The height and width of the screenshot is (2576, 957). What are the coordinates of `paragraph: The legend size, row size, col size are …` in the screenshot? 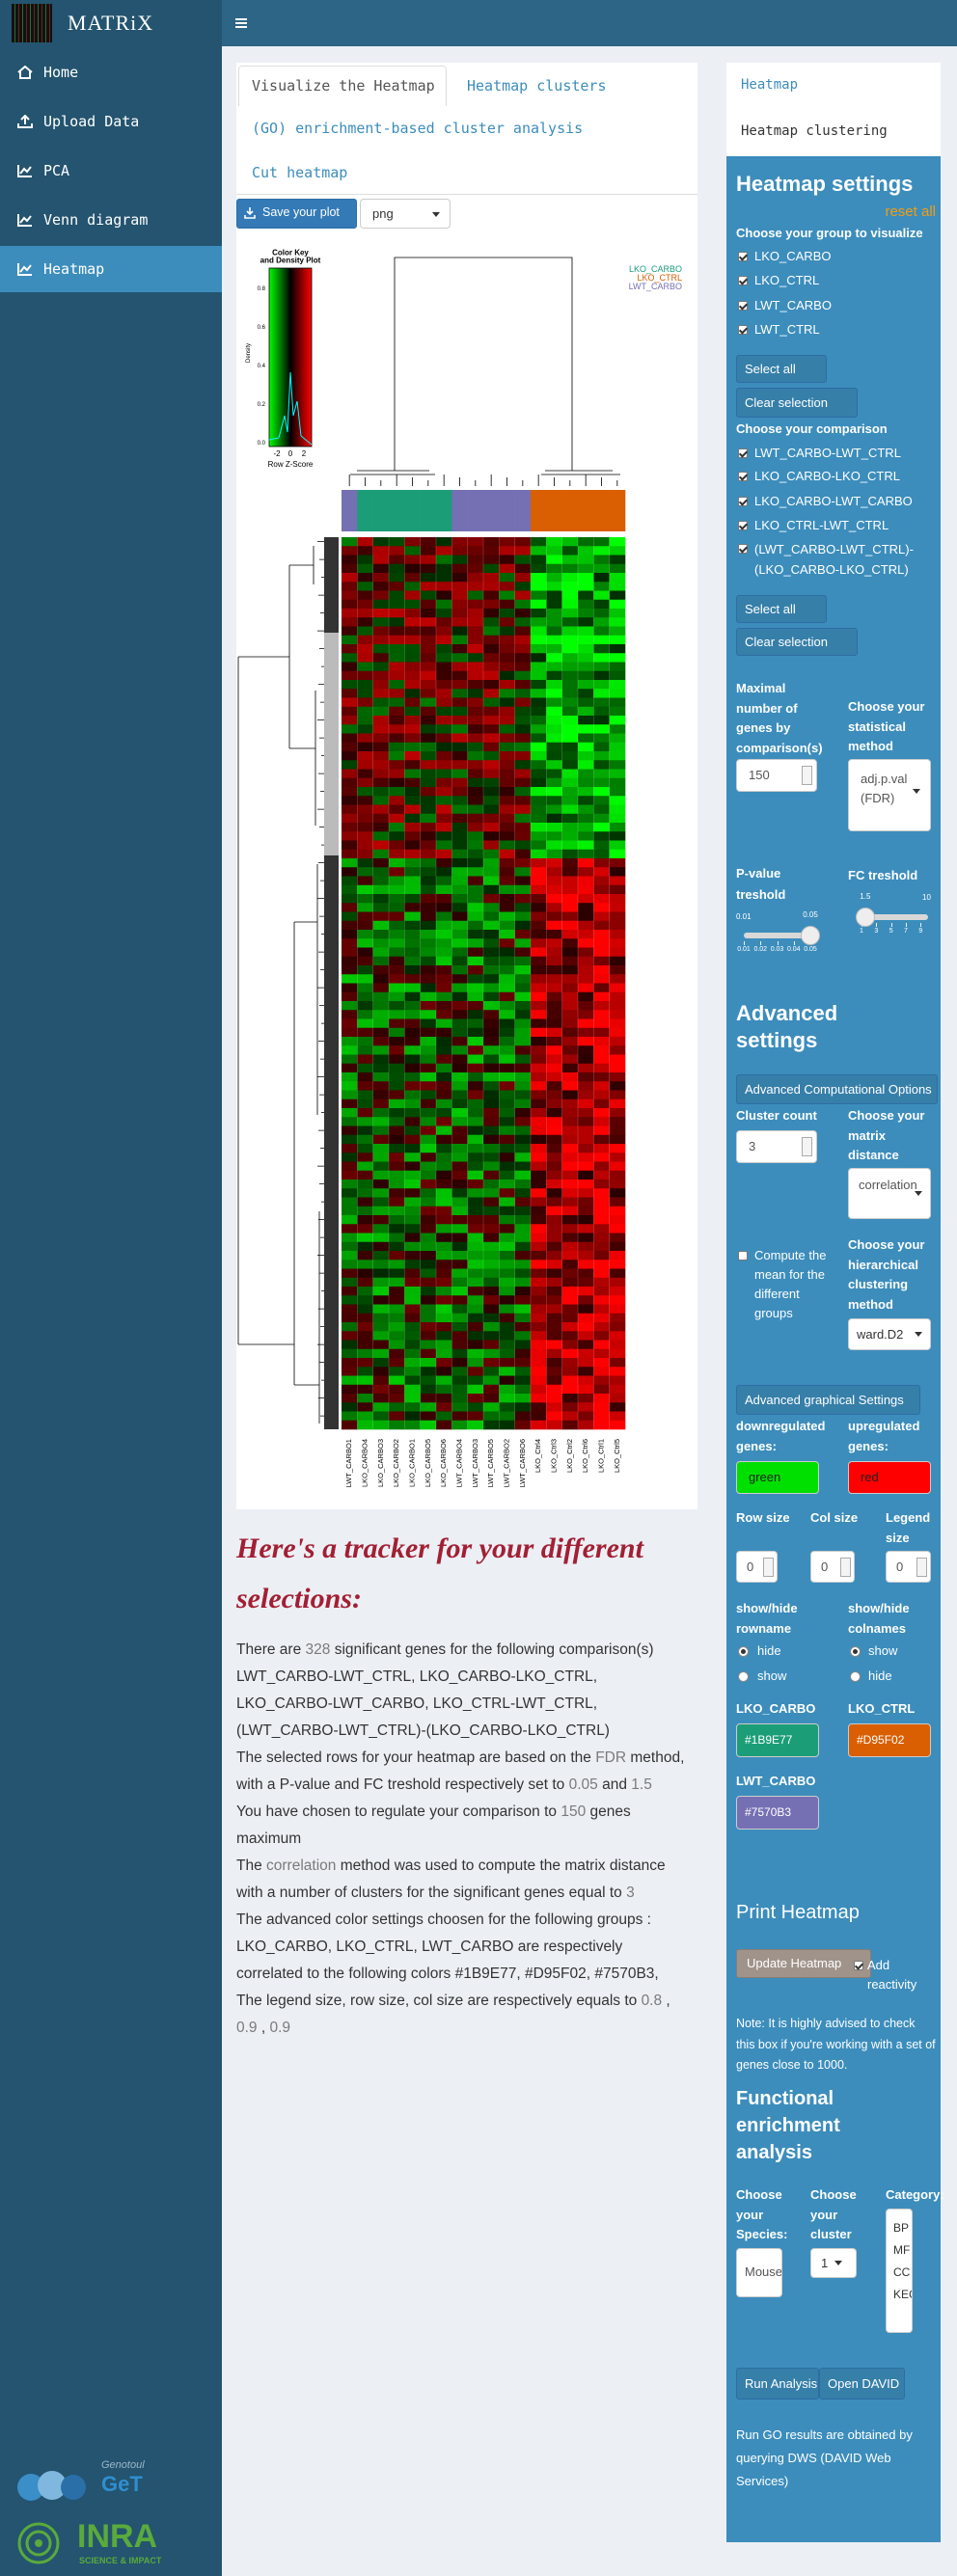 It's located at (464, 2015).